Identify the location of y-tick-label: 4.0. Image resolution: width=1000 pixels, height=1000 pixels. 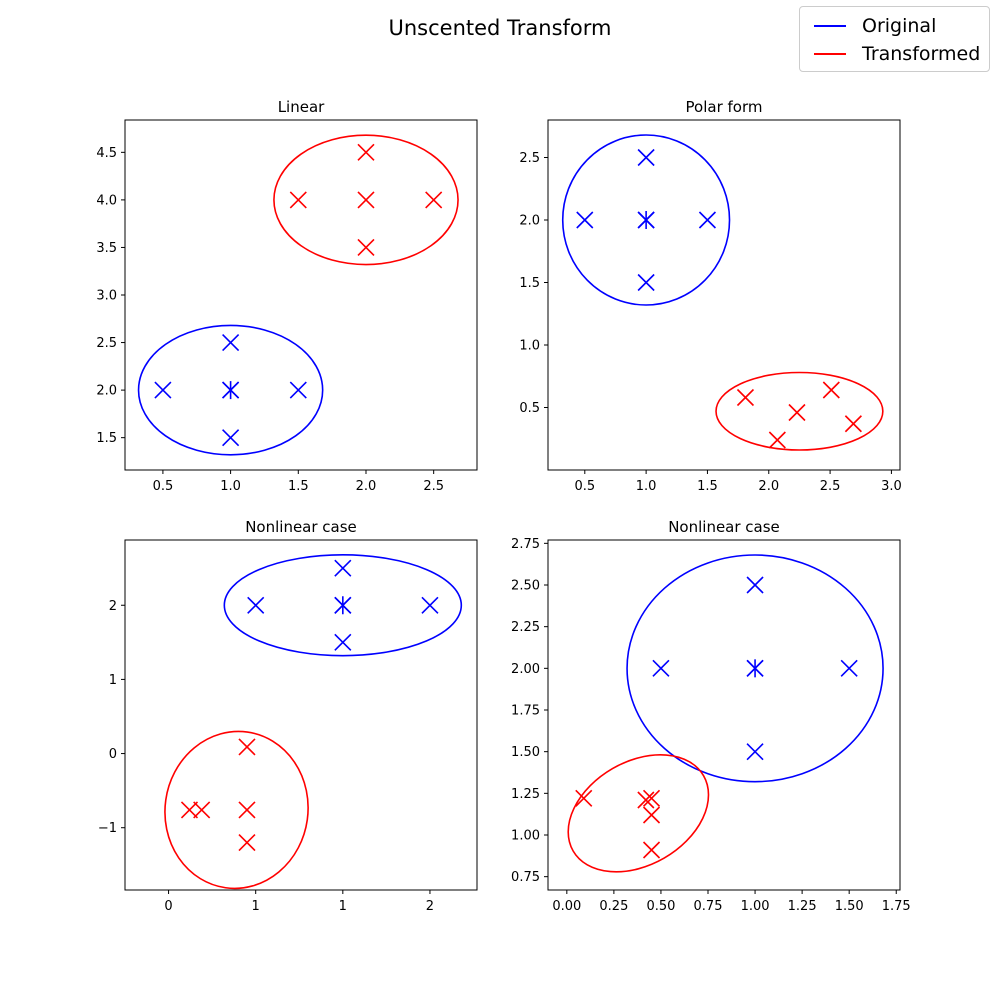
(106, 200).